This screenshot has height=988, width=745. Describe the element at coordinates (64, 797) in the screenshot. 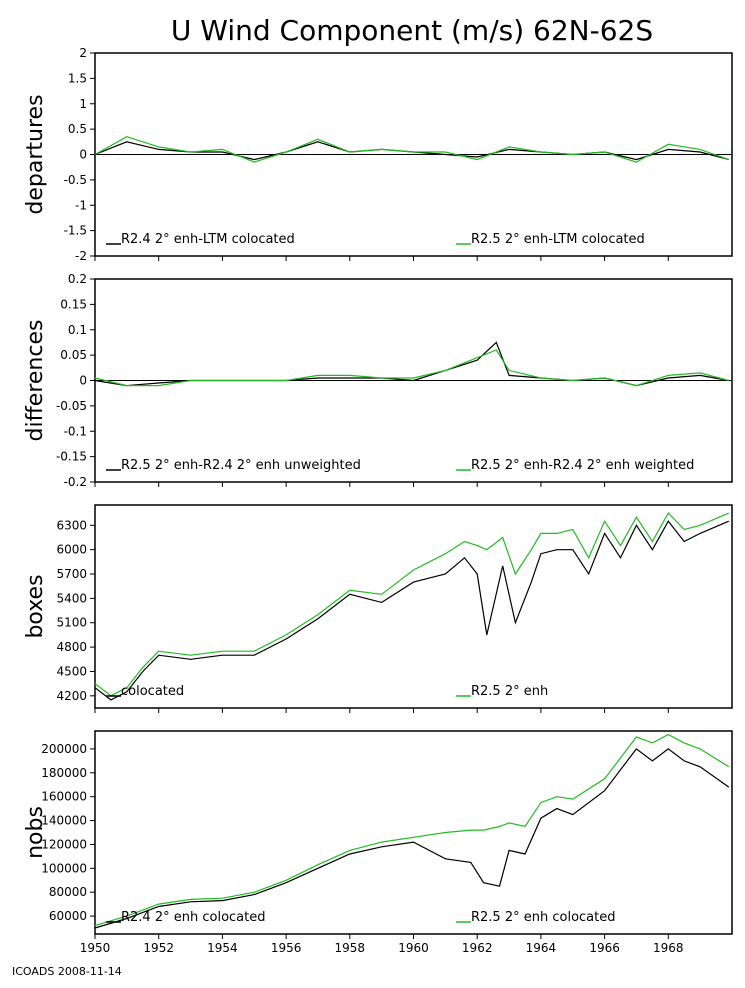

I see `y-tick-label: 160000` at that location.